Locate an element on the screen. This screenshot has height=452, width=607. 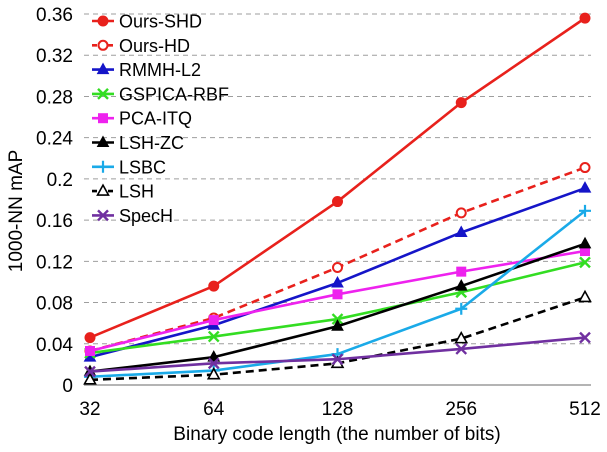
legend-item: LSH is located at coordinates (123, 192).